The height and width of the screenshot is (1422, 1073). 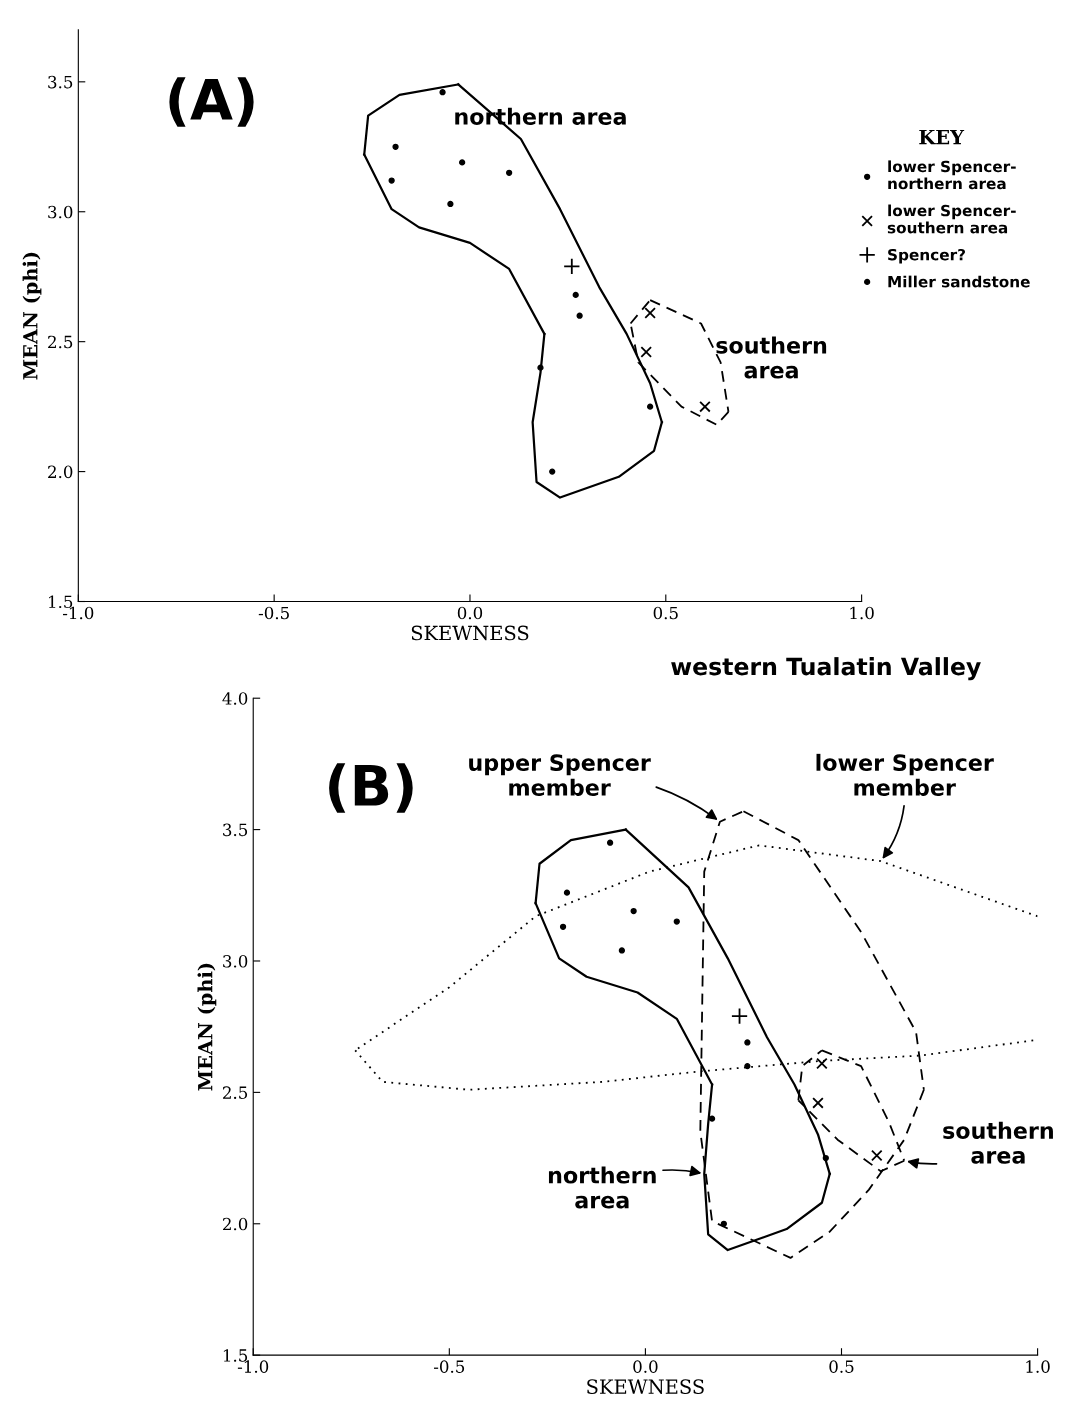 What do you see at coordinates (942, 137) in the screenshot?
I see `legend-title: KEY` at bounding box center [942, 137].